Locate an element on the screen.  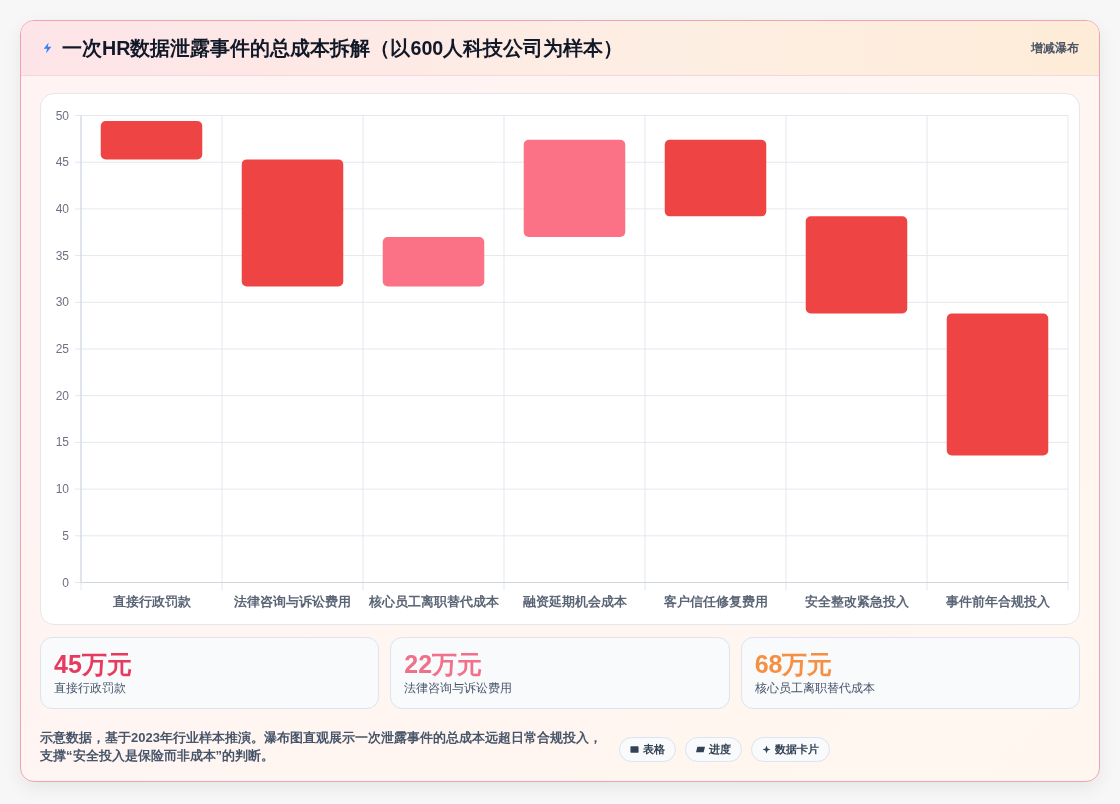
x-tick-label: 融资延期机会成本 is located at coordinates (575, 601).